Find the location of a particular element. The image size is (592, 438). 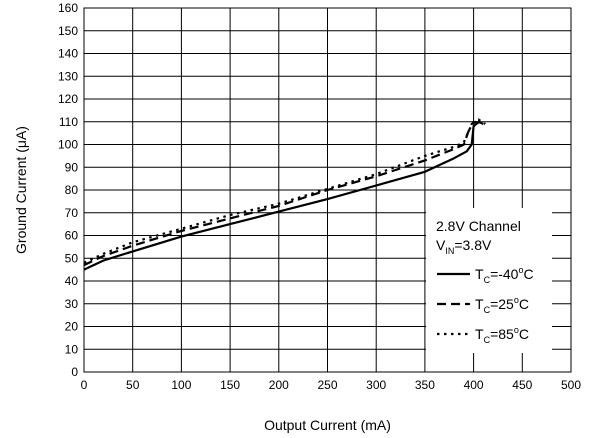

y-tick-label: 90 is located at coordinates (72, 167).